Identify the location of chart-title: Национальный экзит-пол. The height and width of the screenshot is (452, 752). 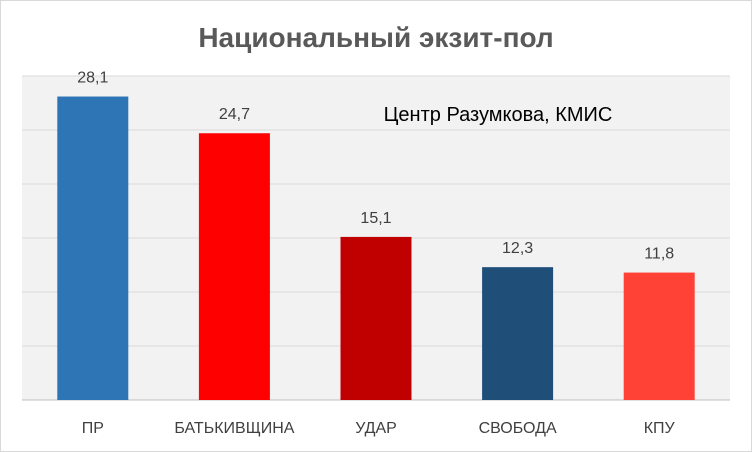
(376, 37).